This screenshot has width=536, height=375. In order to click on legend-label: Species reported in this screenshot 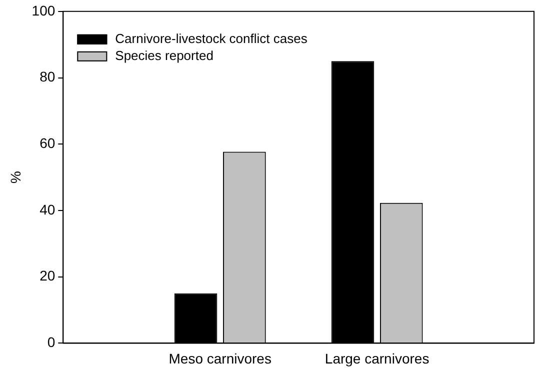, I will do `click(164, 55)`.